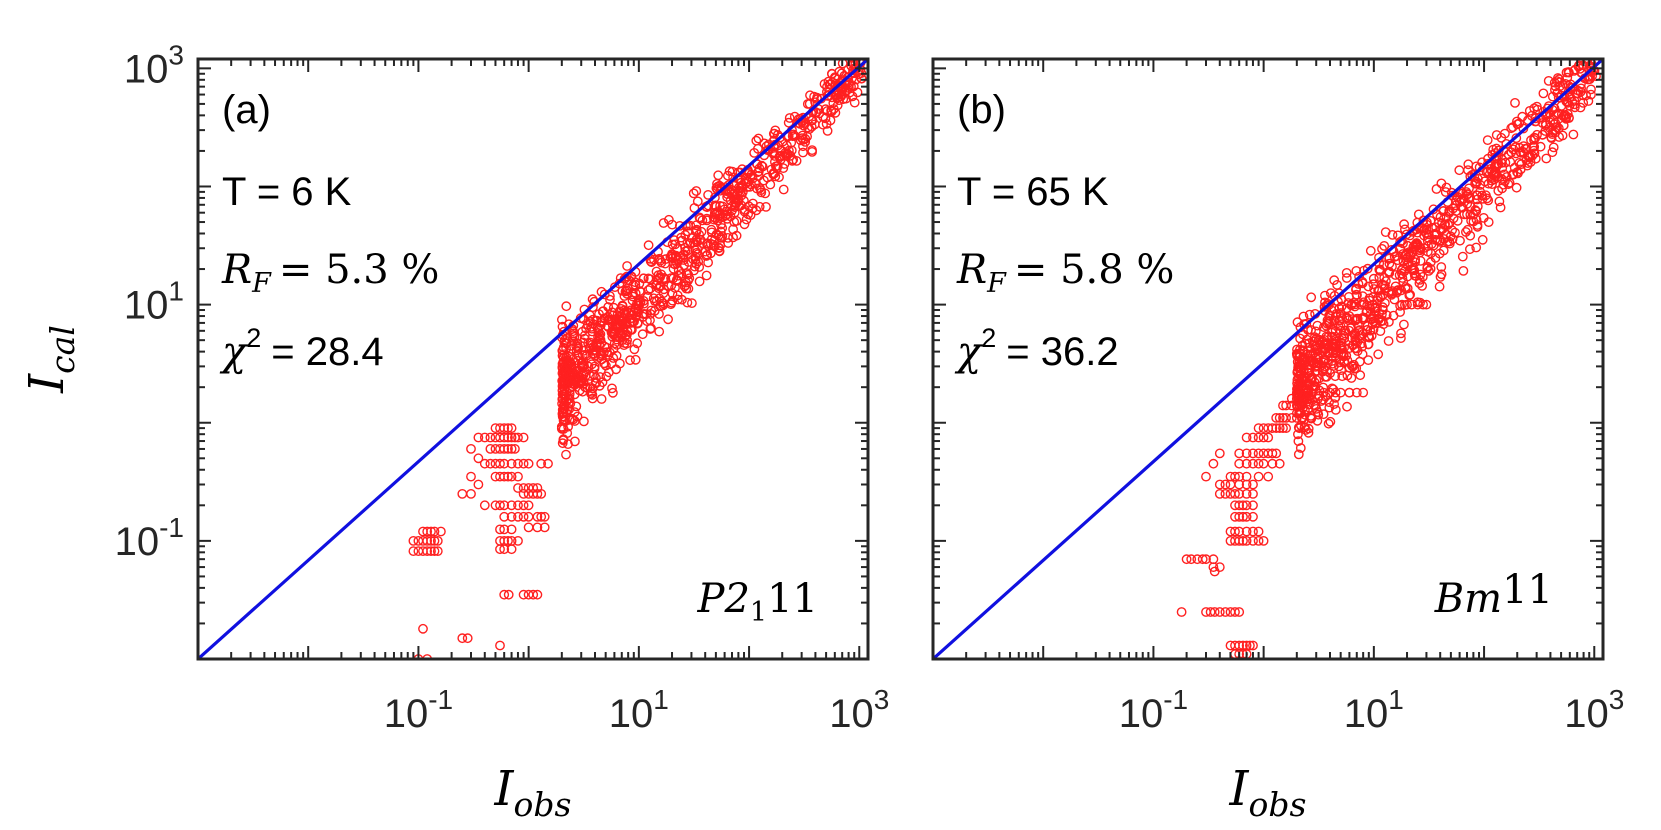 This screenshot has height=830, width=1661. Describe the element at coordinates (50, 359) in the screenshot. I see `y-axis-label-a: Ical` at that location.